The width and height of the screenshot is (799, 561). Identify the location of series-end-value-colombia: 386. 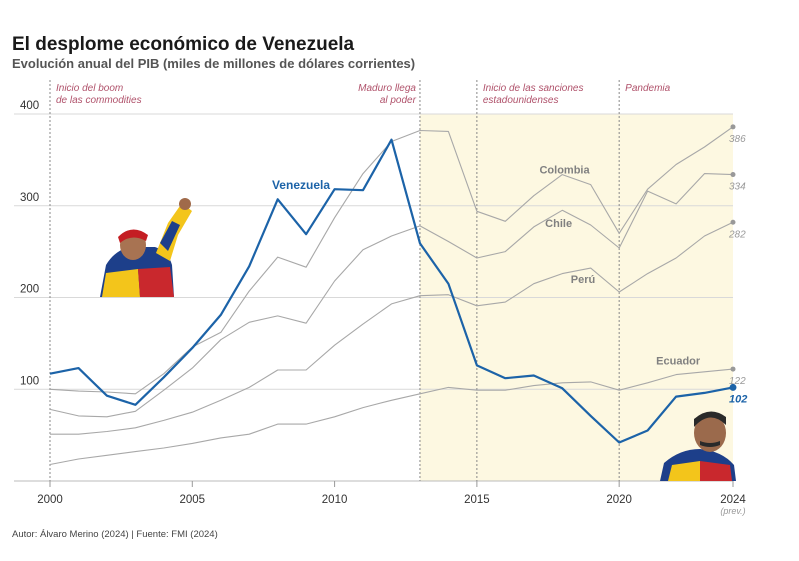
(737, 139).